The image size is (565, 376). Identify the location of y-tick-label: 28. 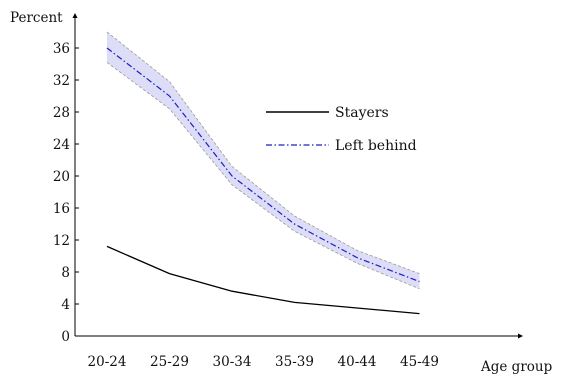
(61, 113).